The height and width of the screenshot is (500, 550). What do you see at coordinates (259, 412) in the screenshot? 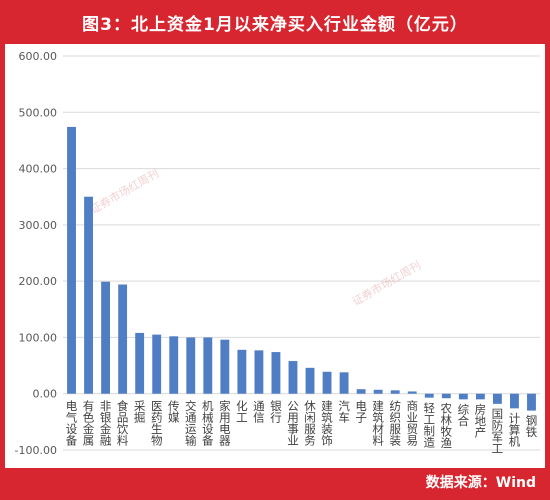
I see `x-tick-label: 通信` at bounding box center [259, 412].